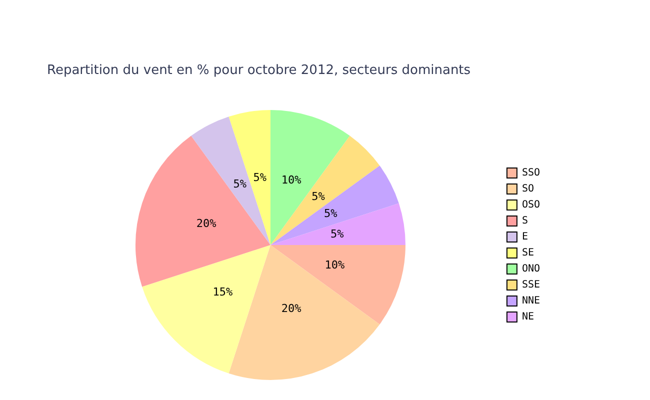 The width and height of the screenshot is (650, 400). I want to click on legend-label: S, so click(525, 221).